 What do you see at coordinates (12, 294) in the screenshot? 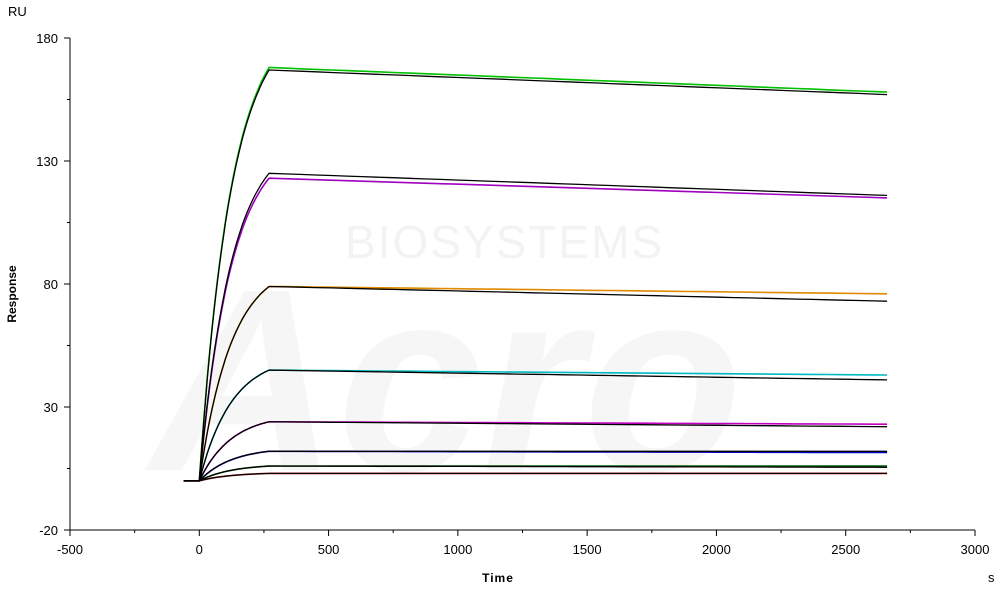
I see `y-axis-title: Response` at bounding box center [12, 294].